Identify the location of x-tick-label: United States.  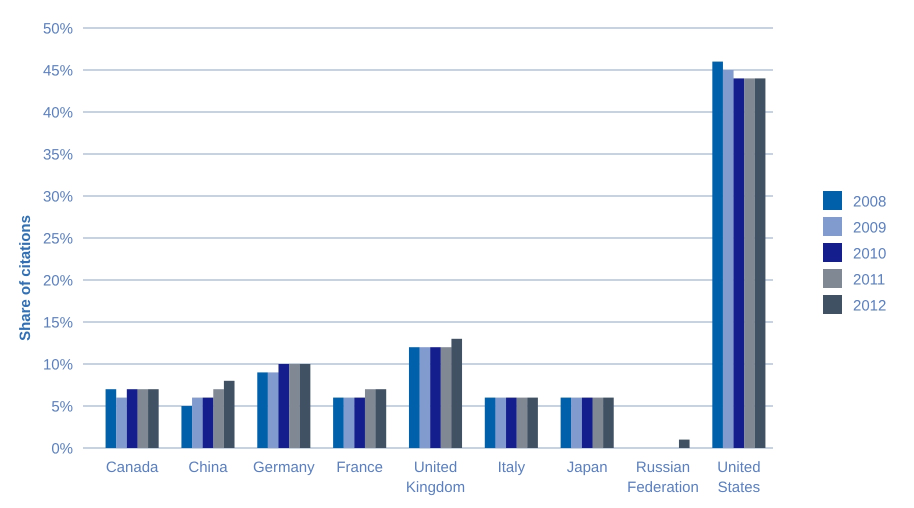
(739, 477).